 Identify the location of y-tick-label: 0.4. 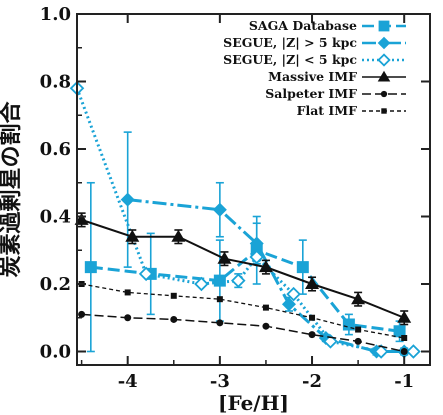
(55, 217).